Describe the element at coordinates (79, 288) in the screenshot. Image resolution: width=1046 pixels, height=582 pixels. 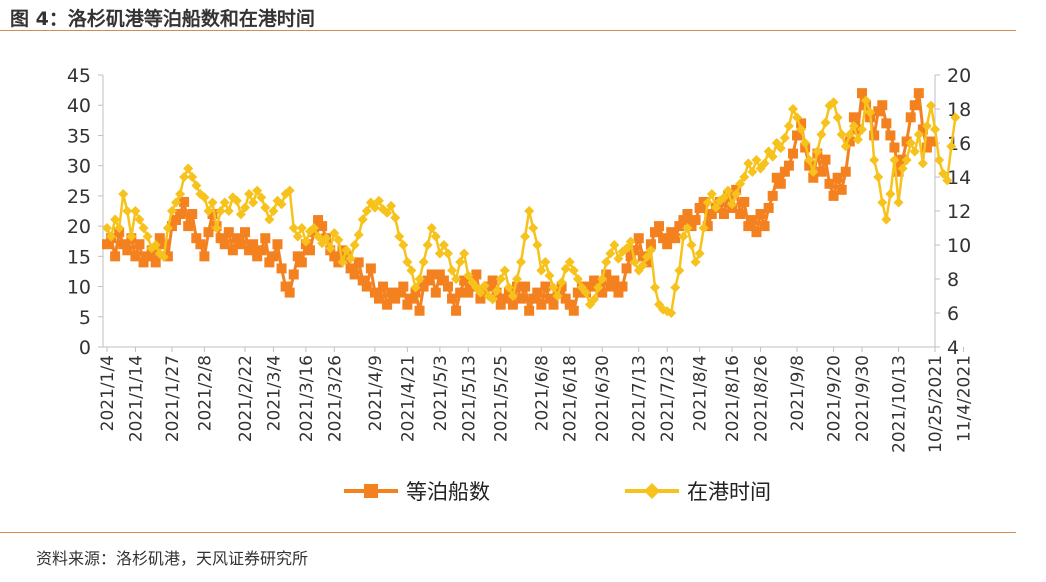
I see `y-left-tick-label: 10` at that location.